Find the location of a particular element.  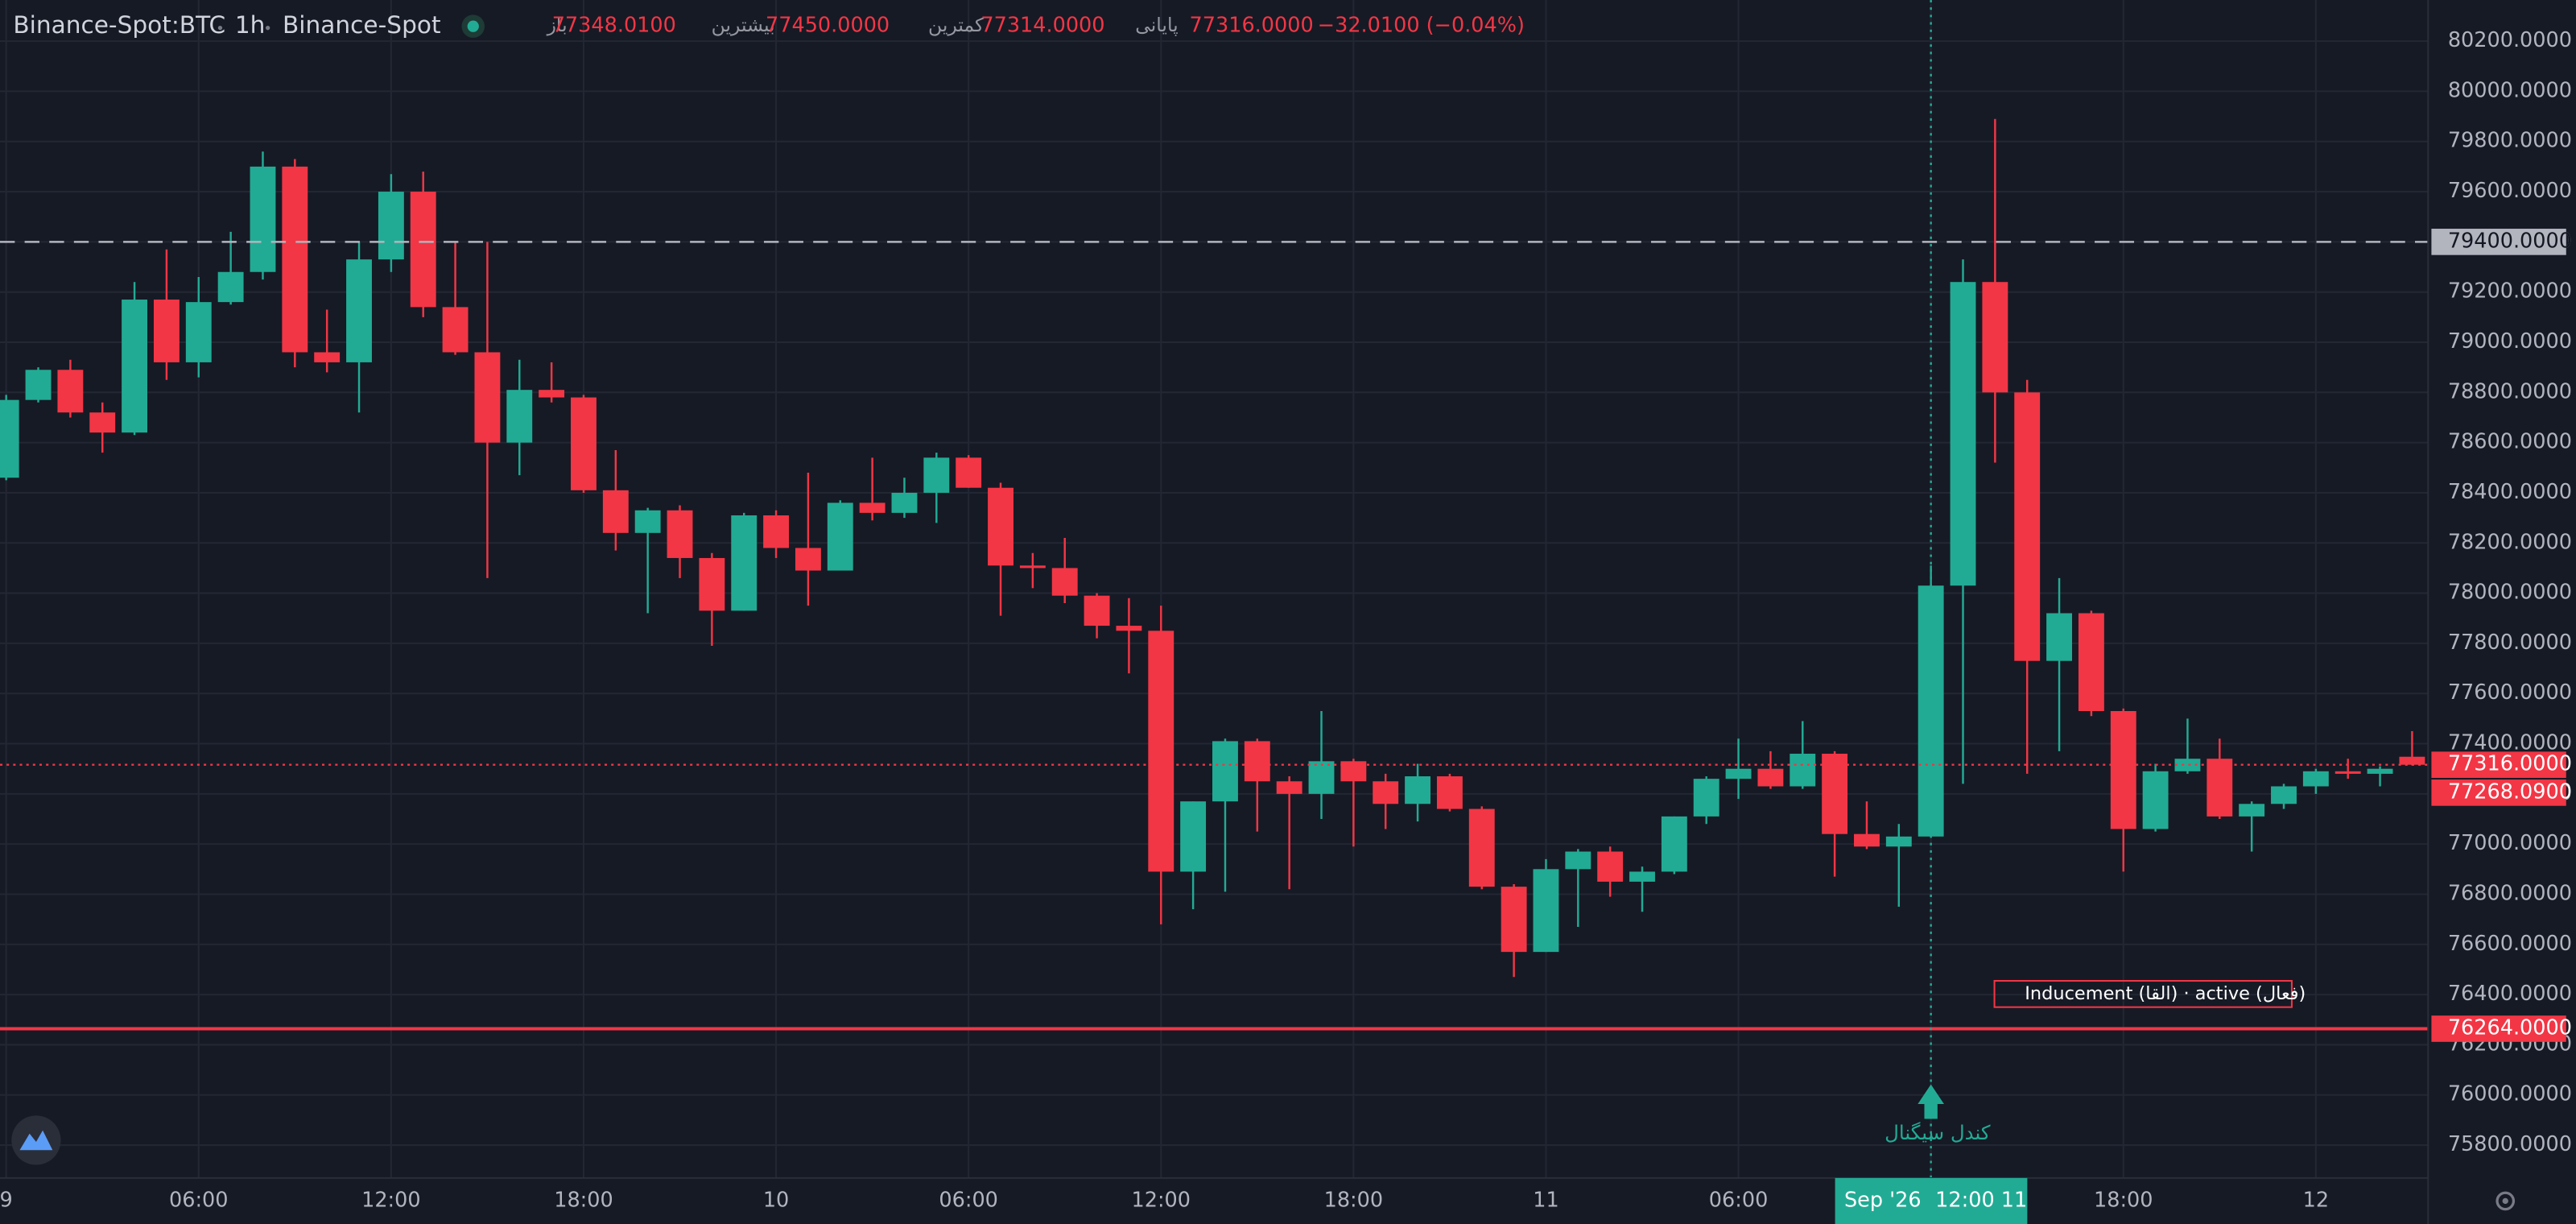

y-tick-label: 76000.0000 is located at coordinates (2510, 1094).